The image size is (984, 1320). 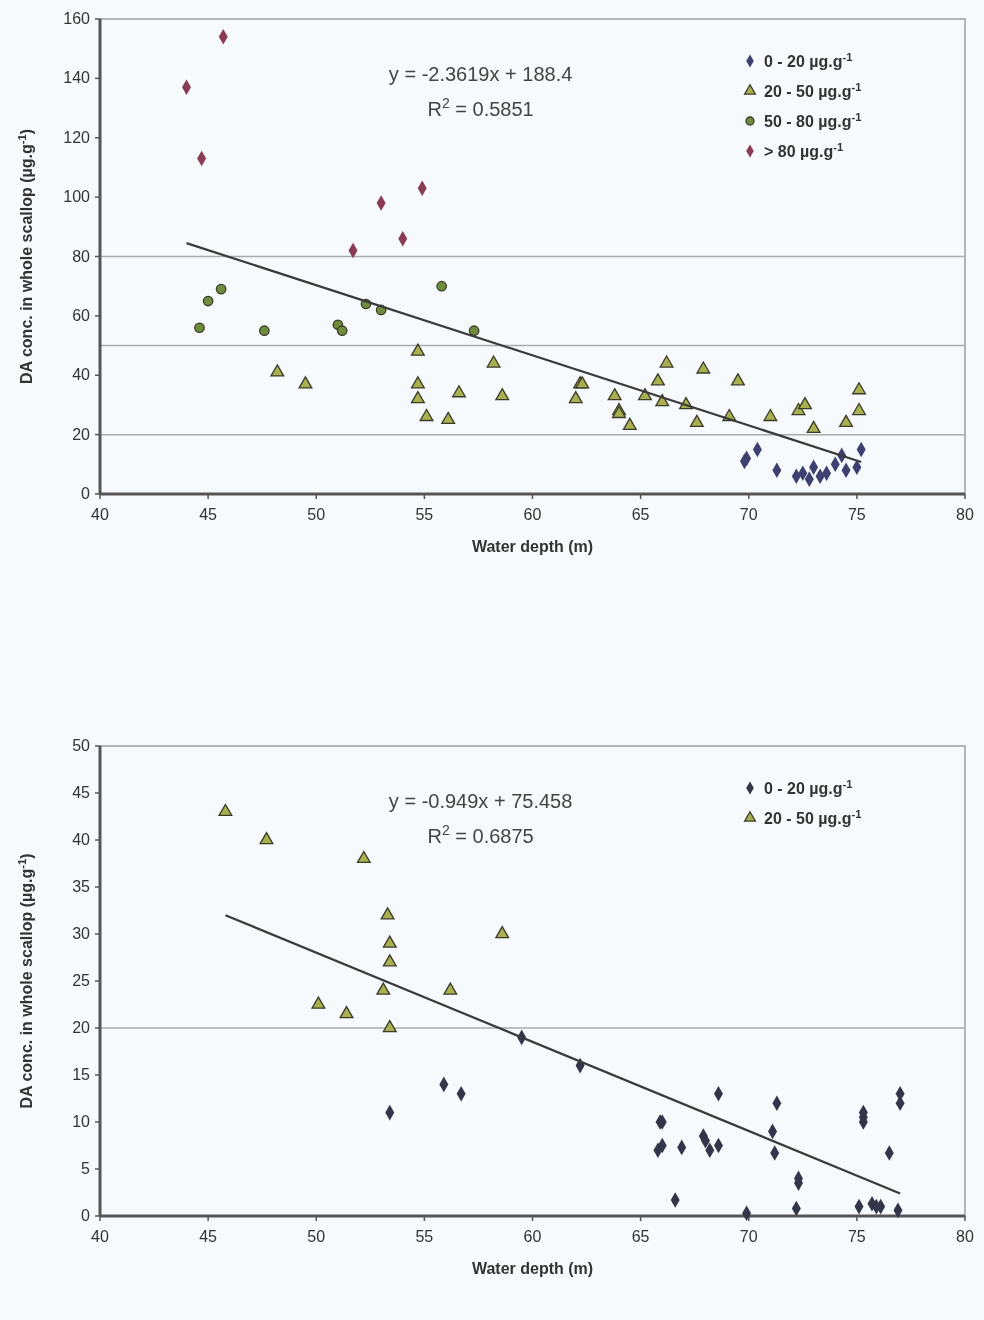 I want to click on y-tick-label: 50, so click(x=81, y=745).